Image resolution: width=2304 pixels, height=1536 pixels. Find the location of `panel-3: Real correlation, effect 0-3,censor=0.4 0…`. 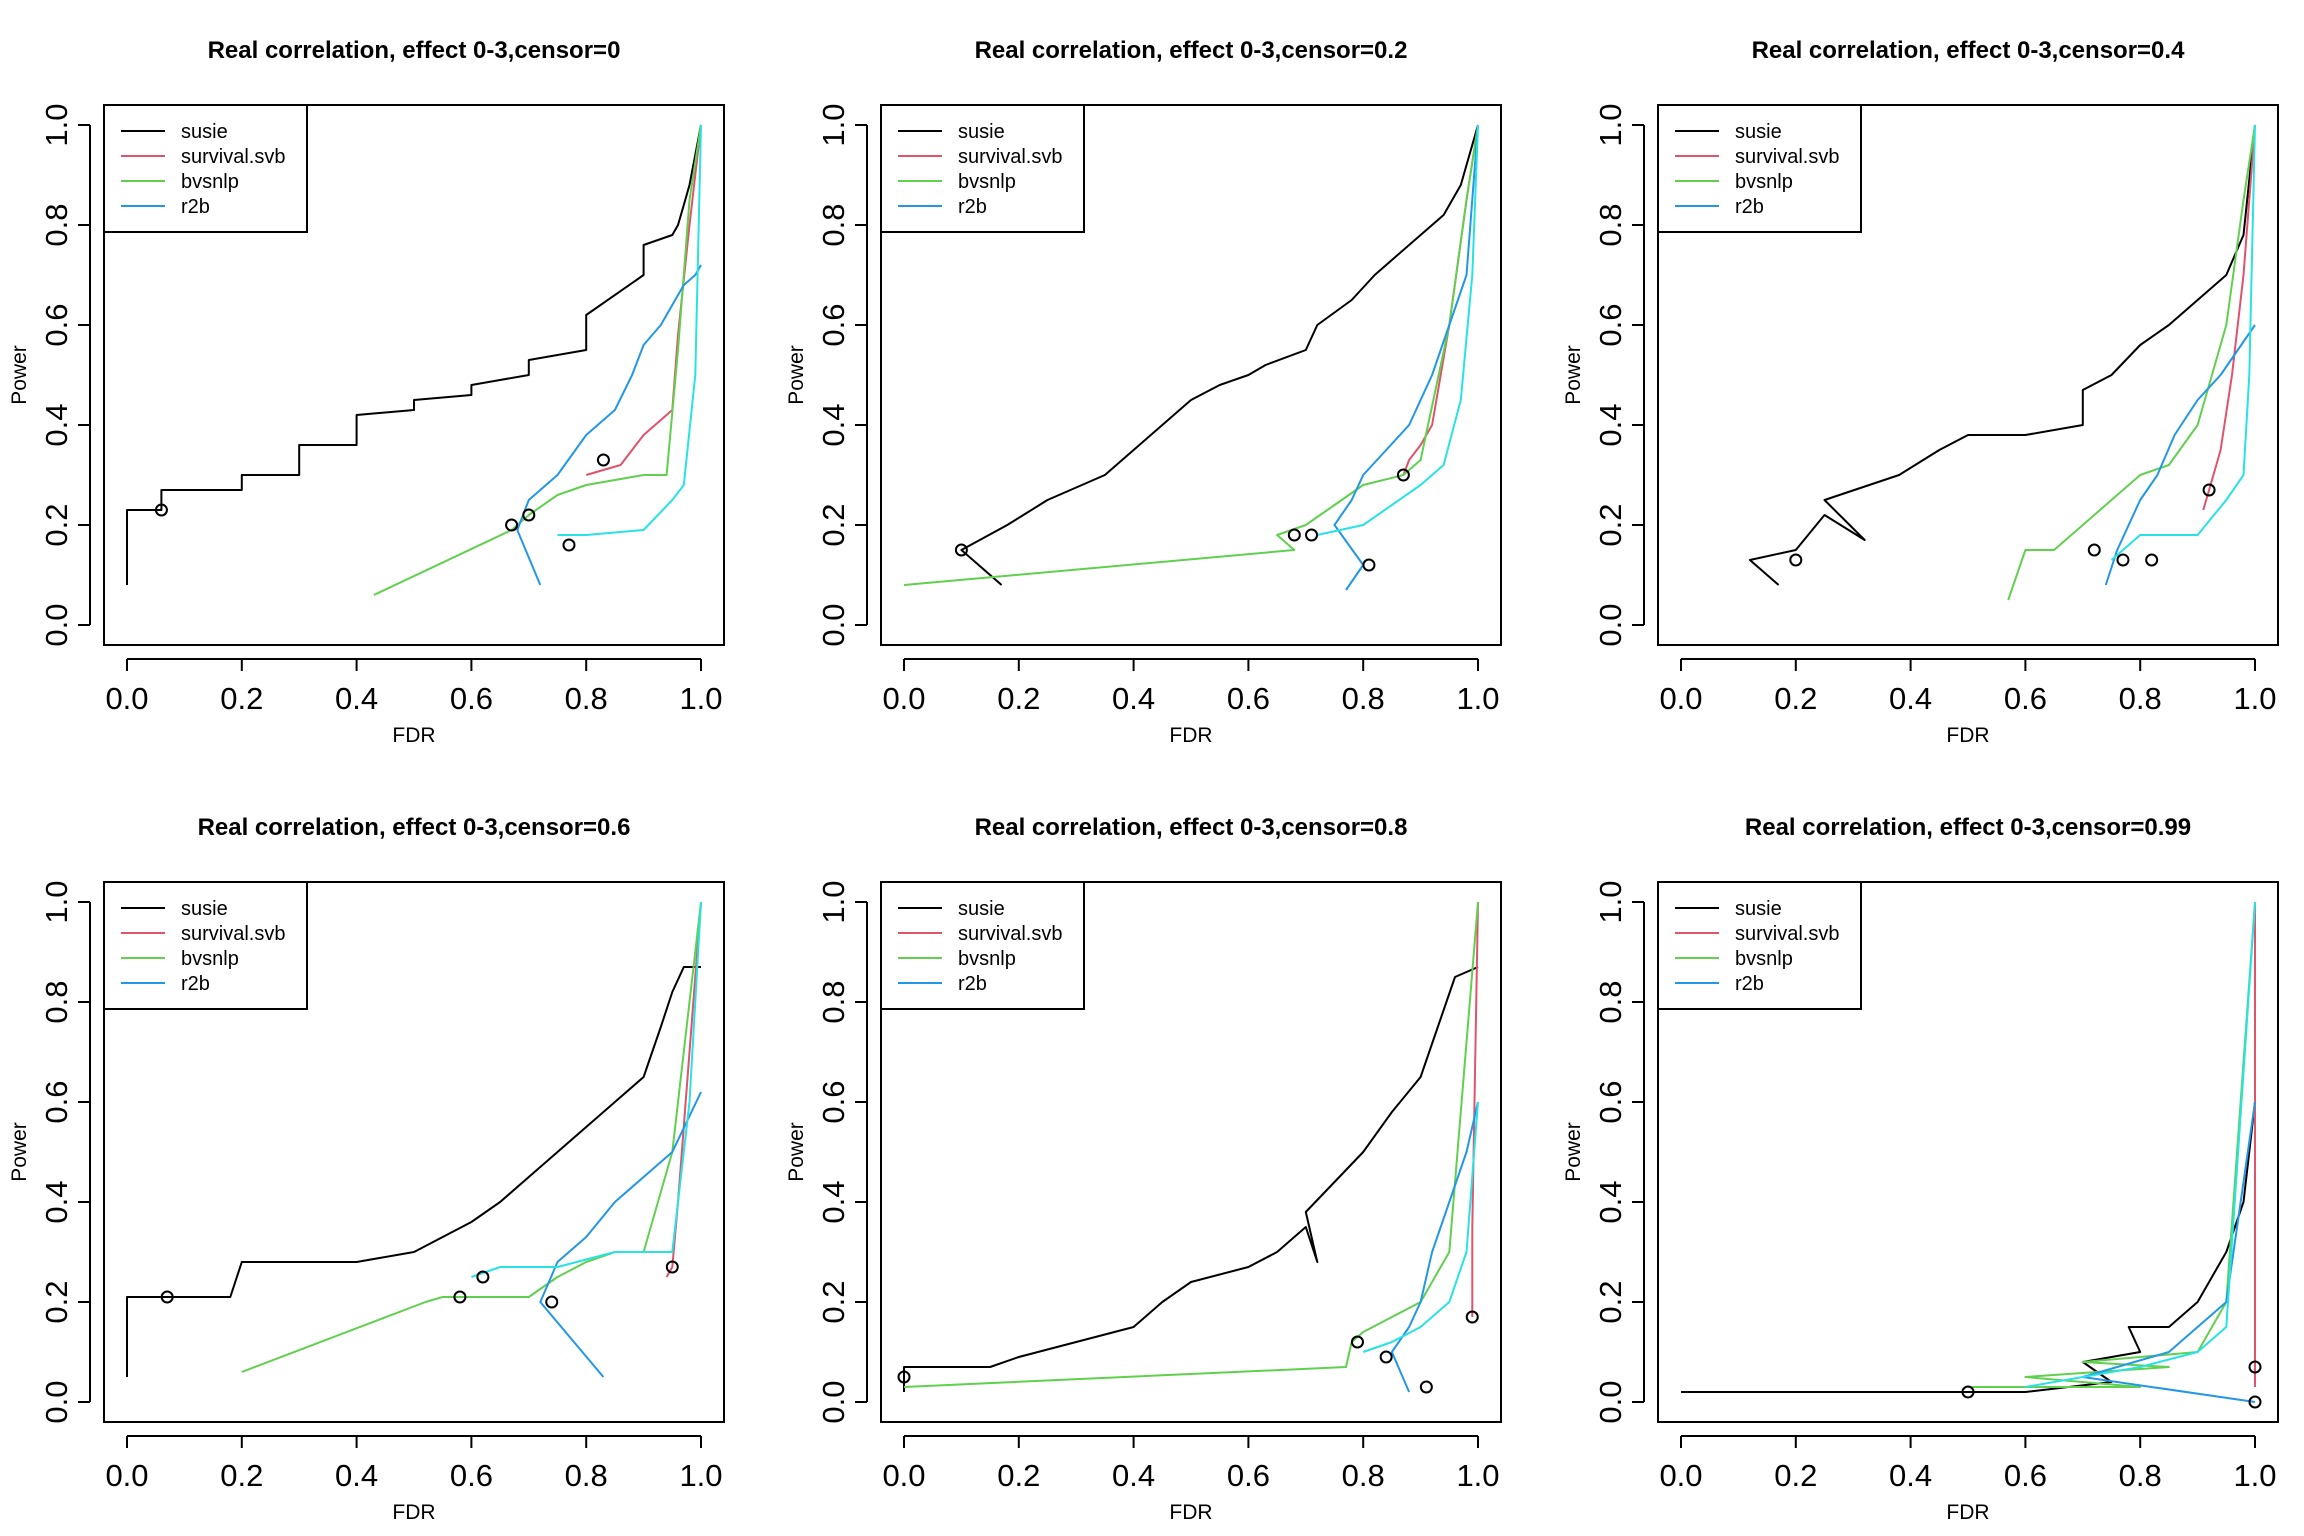

panel-3: Real correlation, effect 0-3,censor=0.4 0… is located at coordinates (1920, 392).